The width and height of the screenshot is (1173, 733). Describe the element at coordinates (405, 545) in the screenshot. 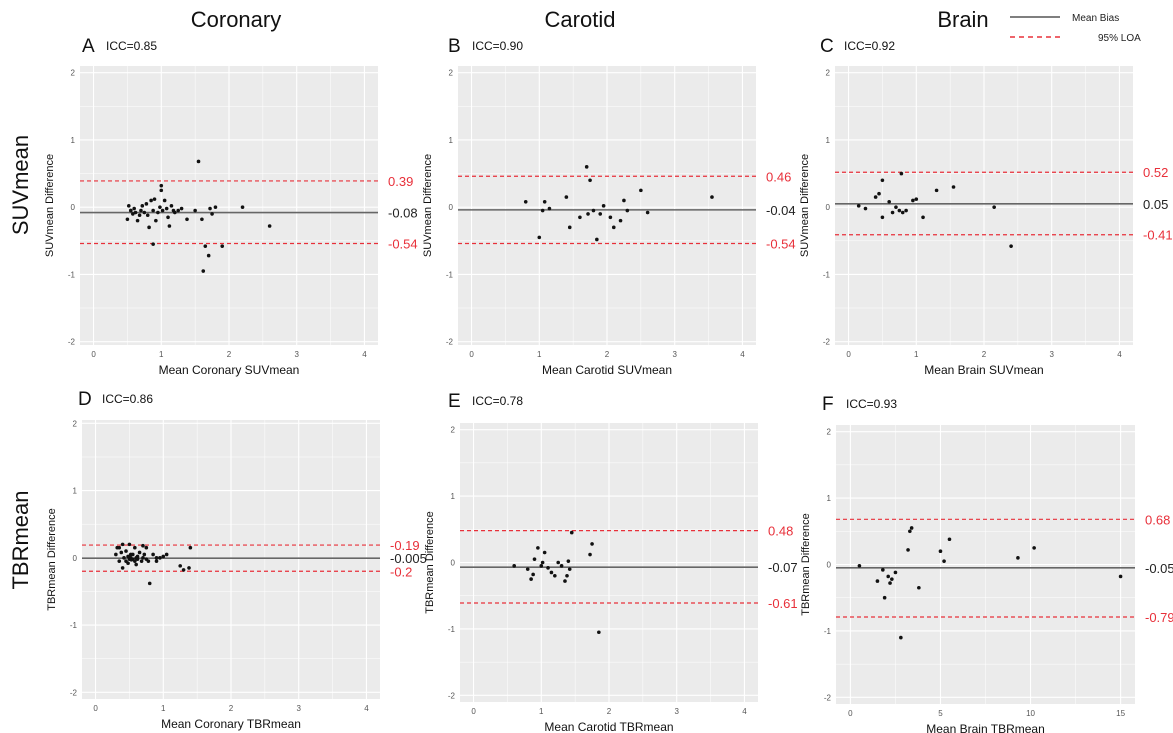

I see `panel-d-loa-upper-label: -0.19` at that location.